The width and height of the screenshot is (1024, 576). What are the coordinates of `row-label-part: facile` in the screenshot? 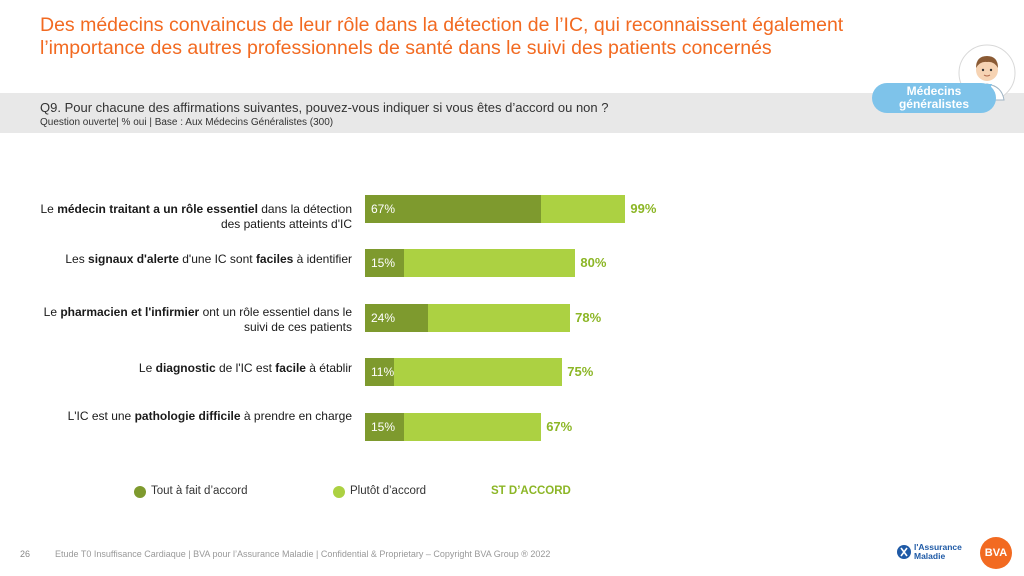 It's located at (290, 368).